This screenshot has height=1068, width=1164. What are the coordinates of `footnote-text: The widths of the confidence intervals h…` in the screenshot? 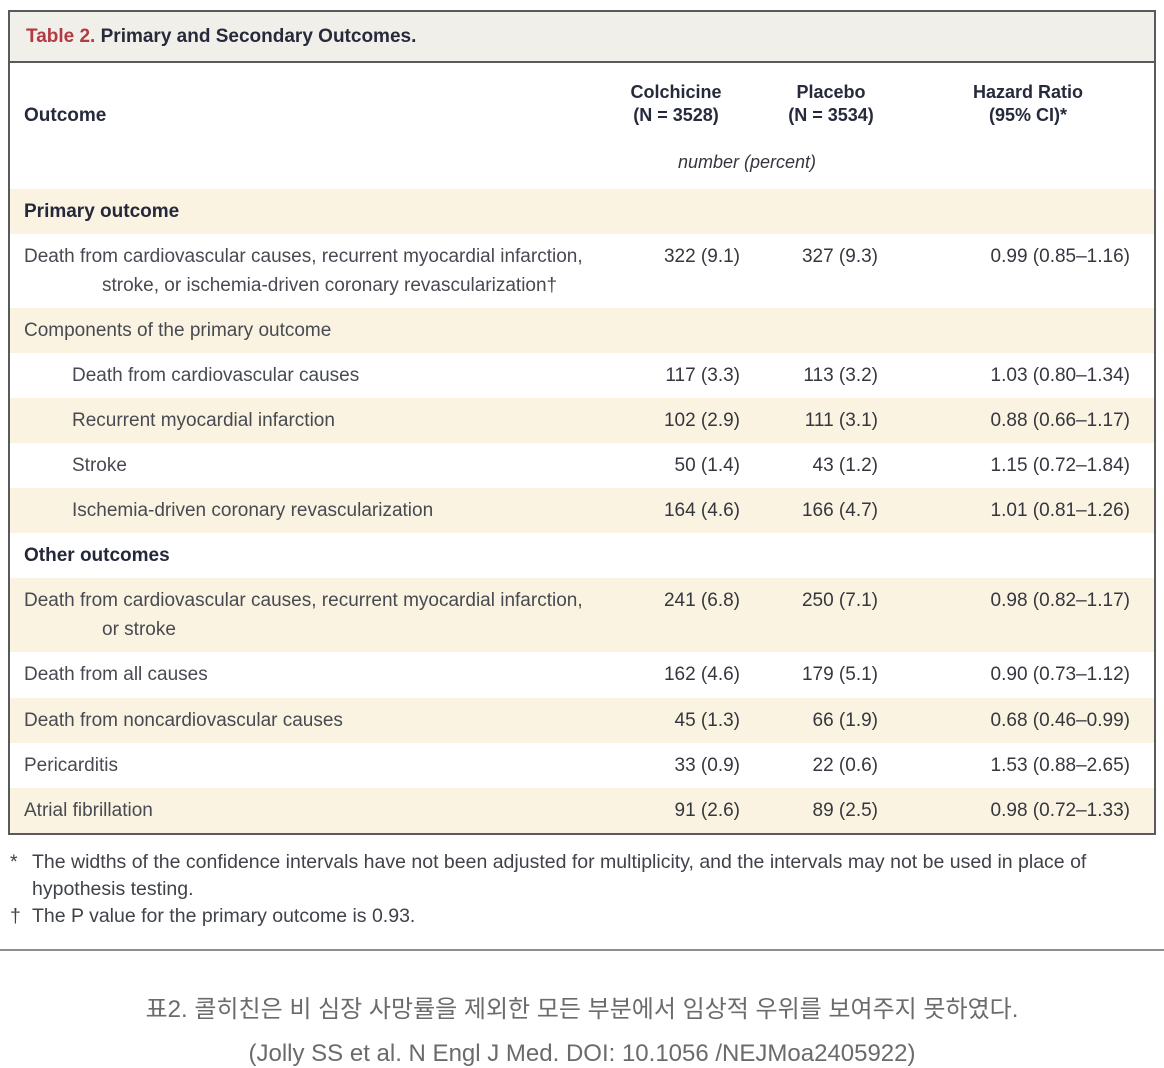 It's located at (559, 875).